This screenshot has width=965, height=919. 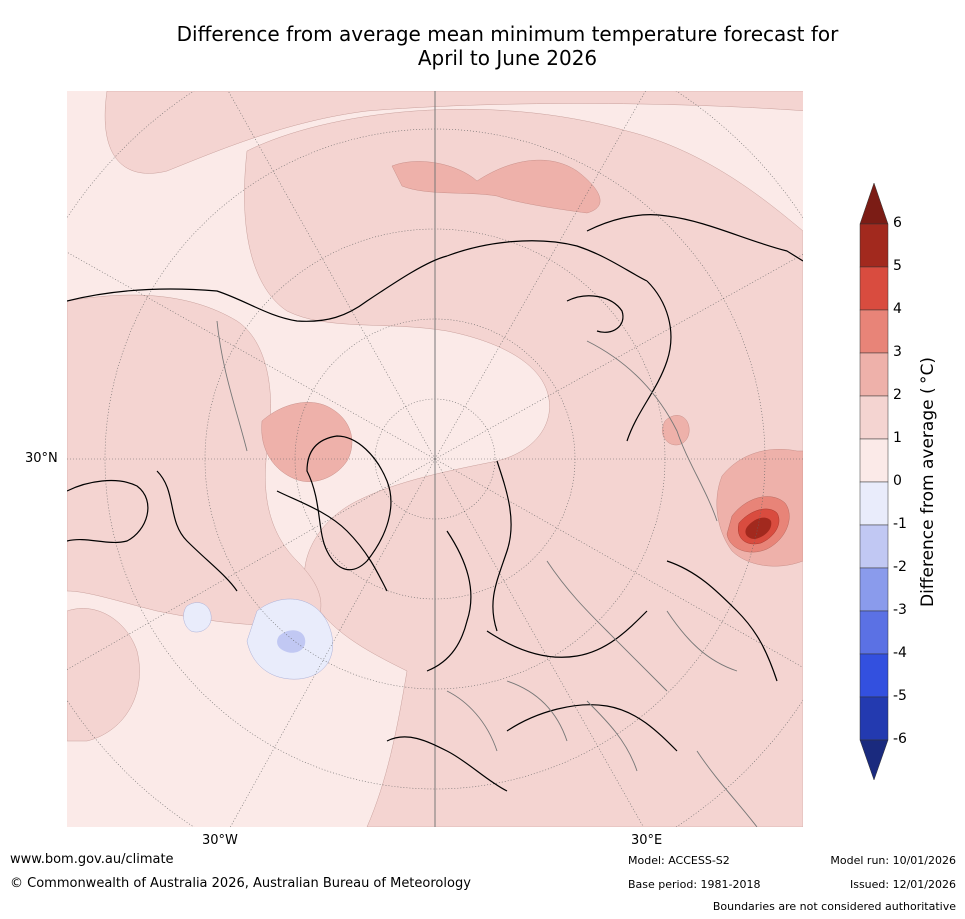 What do you see at coordinates (900, 696) in the screenshot?
I see `colorbar-tick-label: -5` at bounding box center [900, 696].